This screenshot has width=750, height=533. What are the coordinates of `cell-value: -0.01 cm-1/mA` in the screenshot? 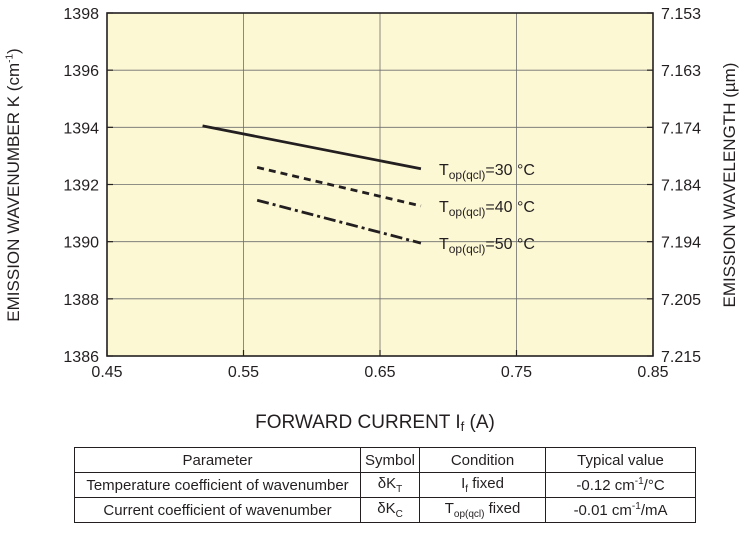 It's located at (621, 510).